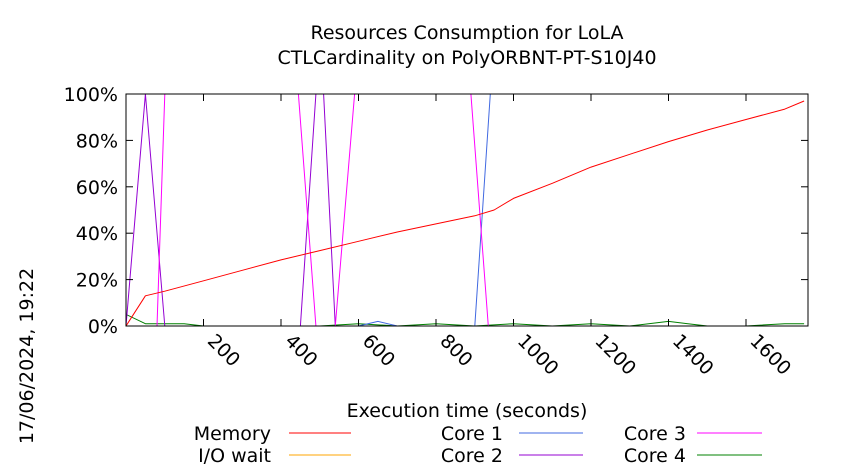 This screenshot has height=475, width=850. What do you see at coordinates (466, 58) in the screenshot?
I see `chart-subtitle: CTLCardinality on PolyORBNT-PT-S10J40` at bounding box center [466, 58].